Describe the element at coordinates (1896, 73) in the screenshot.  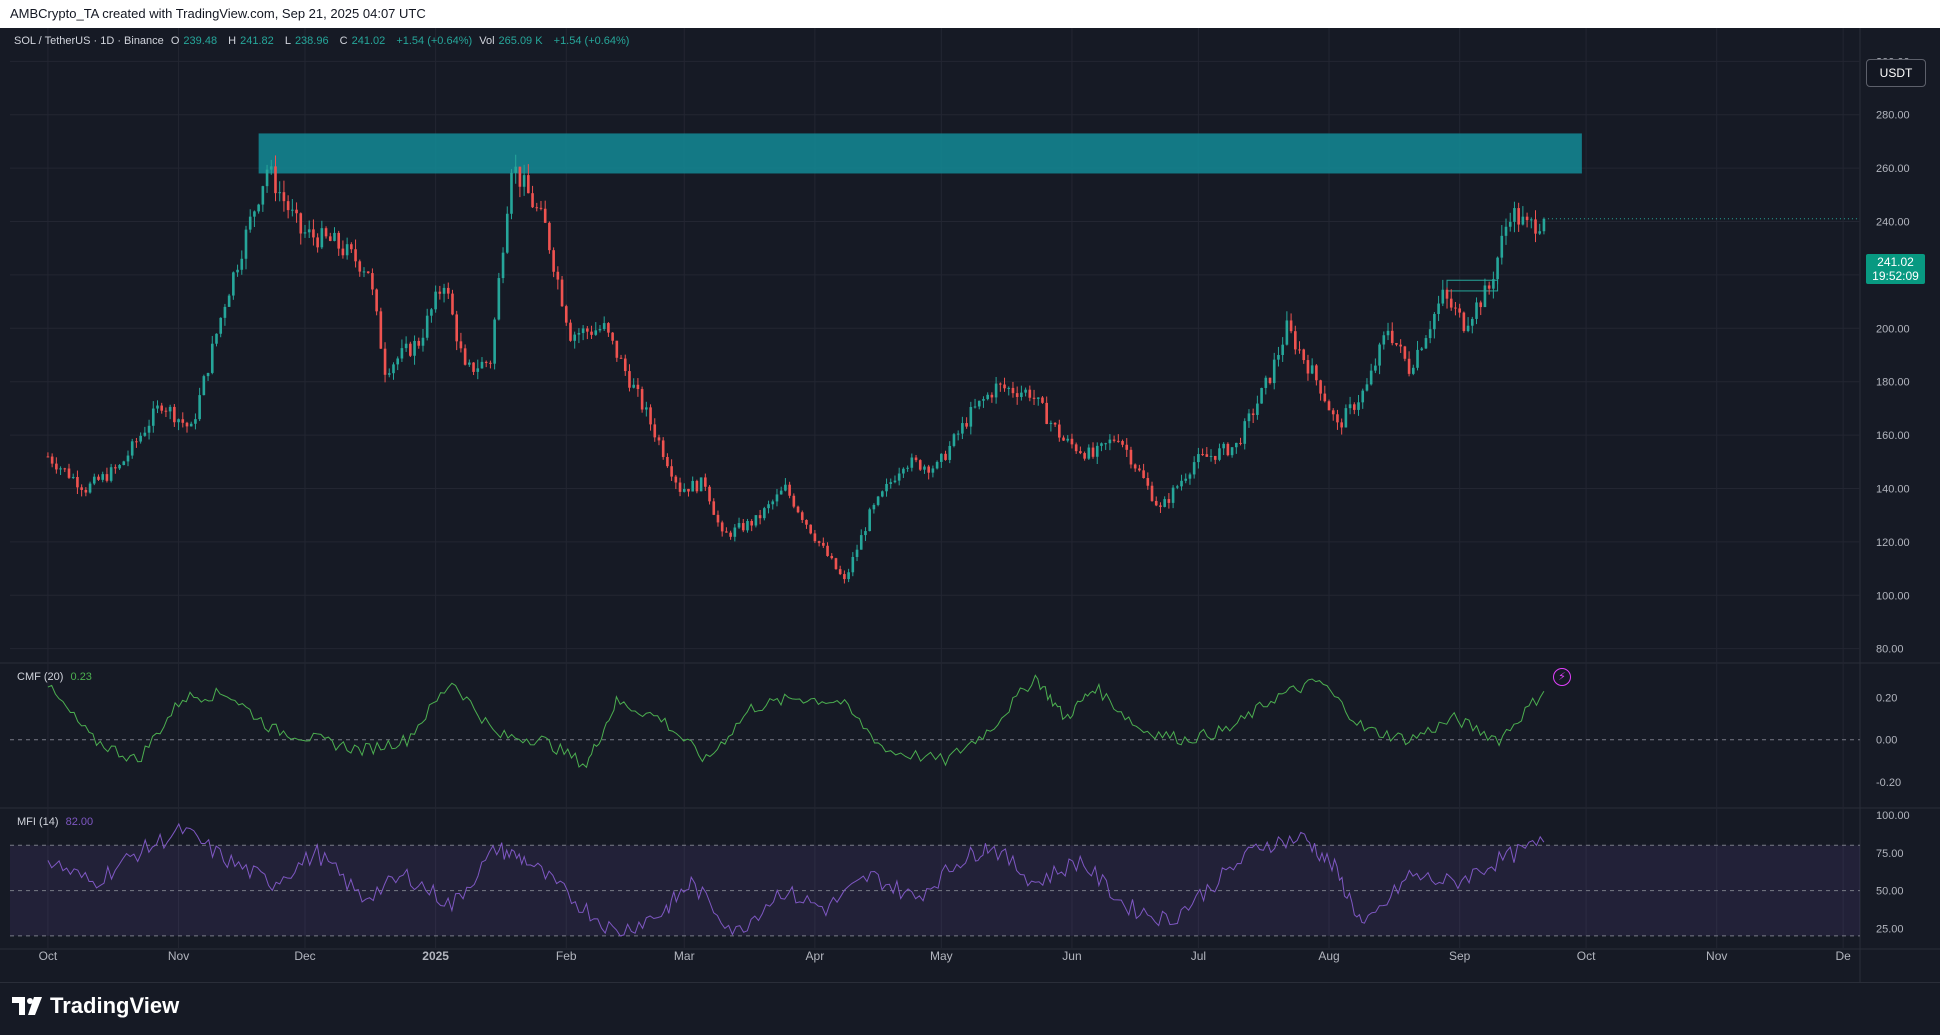
I see `currency-button: USDT` at that location.